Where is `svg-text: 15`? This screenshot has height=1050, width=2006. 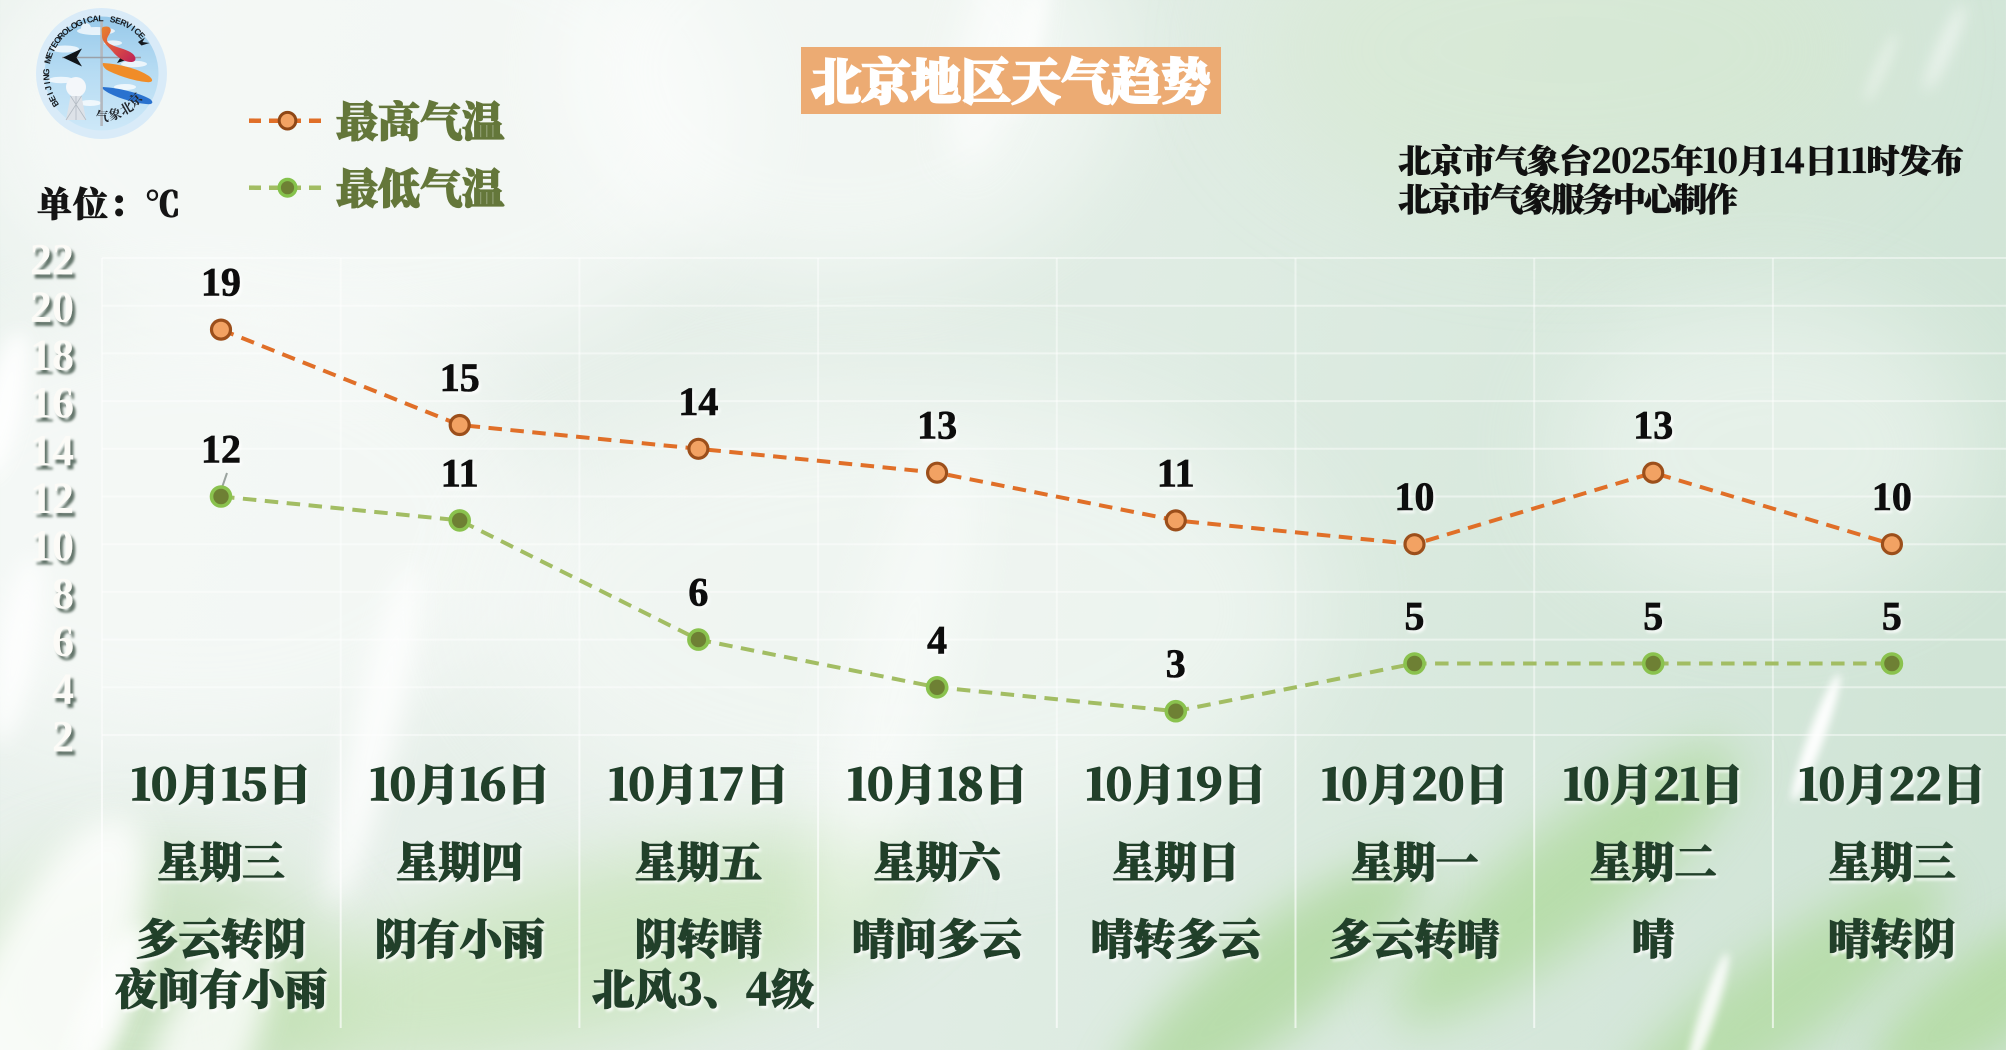 svg-text: 15 is located at coordinates (460, 377).